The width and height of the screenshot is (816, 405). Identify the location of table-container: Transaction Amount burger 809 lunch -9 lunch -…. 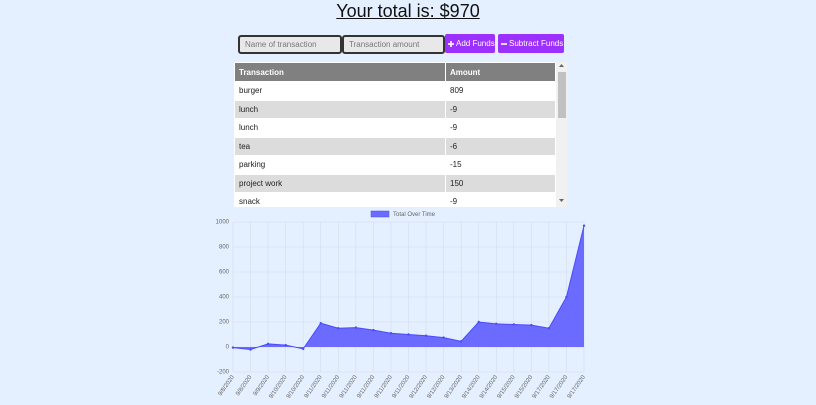
(400, 134).